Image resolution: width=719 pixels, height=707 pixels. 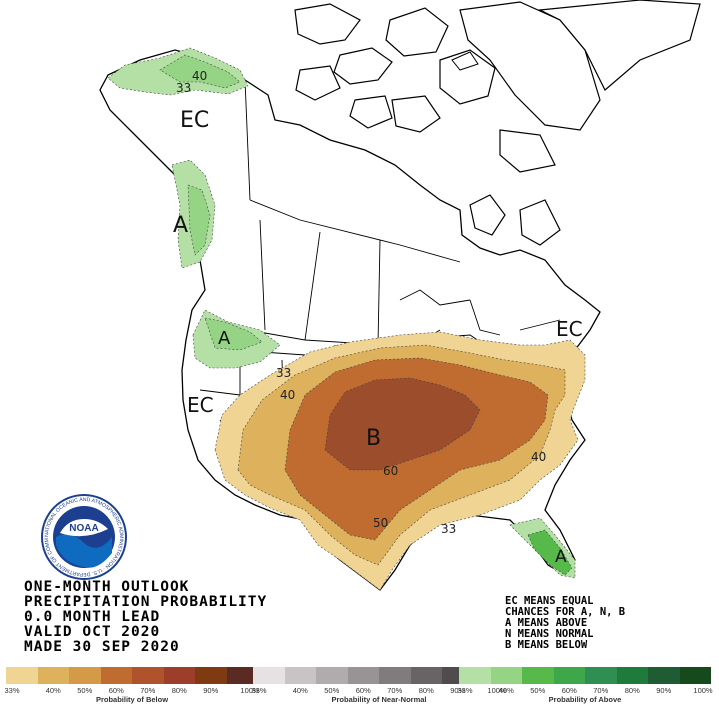 I want to click on above-pnw-coast-label: A, so click(x=180, y=225).